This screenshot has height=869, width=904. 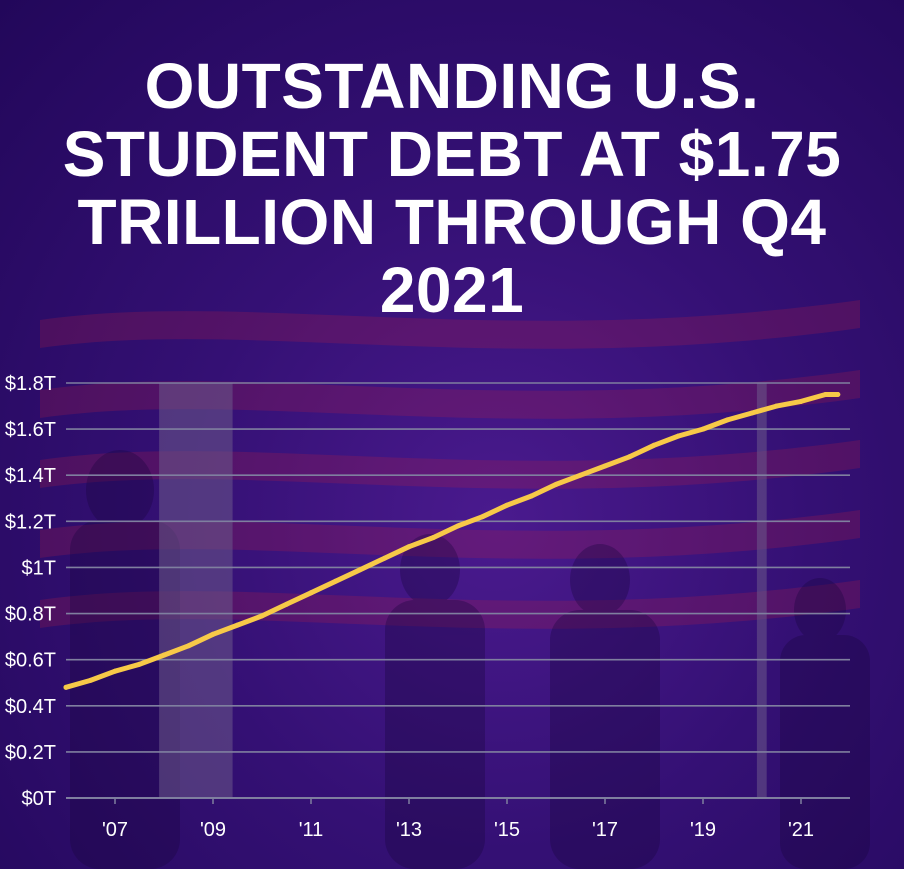 What do you see at coordinates (311, 830) in the screenshot?
I see `x-tick-label: '11` at bounding box center [311, 830].